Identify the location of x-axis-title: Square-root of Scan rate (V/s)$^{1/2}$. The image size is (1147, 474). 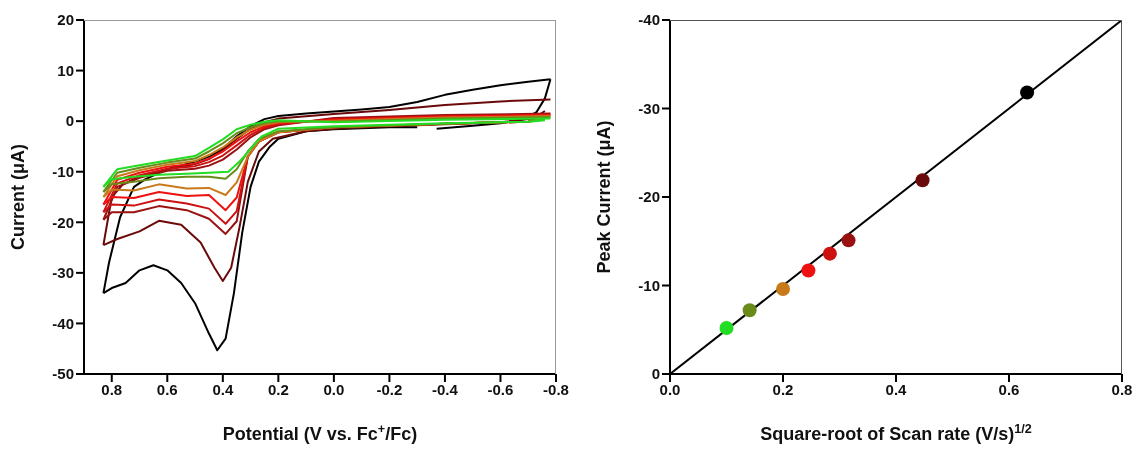
(896, 433).